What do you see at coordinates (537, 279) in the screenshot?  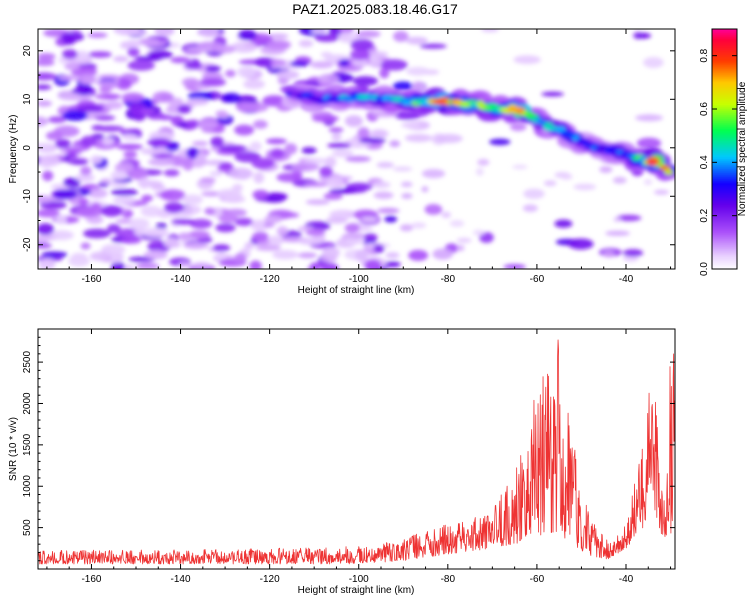 I see `x-tick-label: -60` at bounding box center [537, 279].